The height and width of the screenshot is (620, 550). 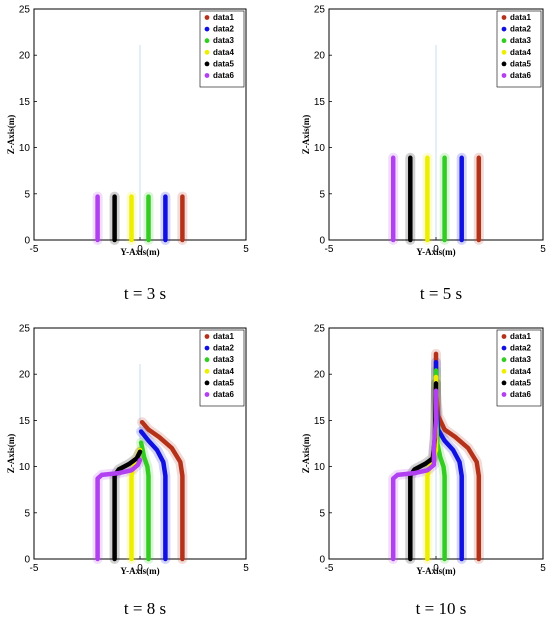 What do you see at coordinates (144, 501) in the screenshot?
I see `series-line-data3` at bounding box center [144, 501].